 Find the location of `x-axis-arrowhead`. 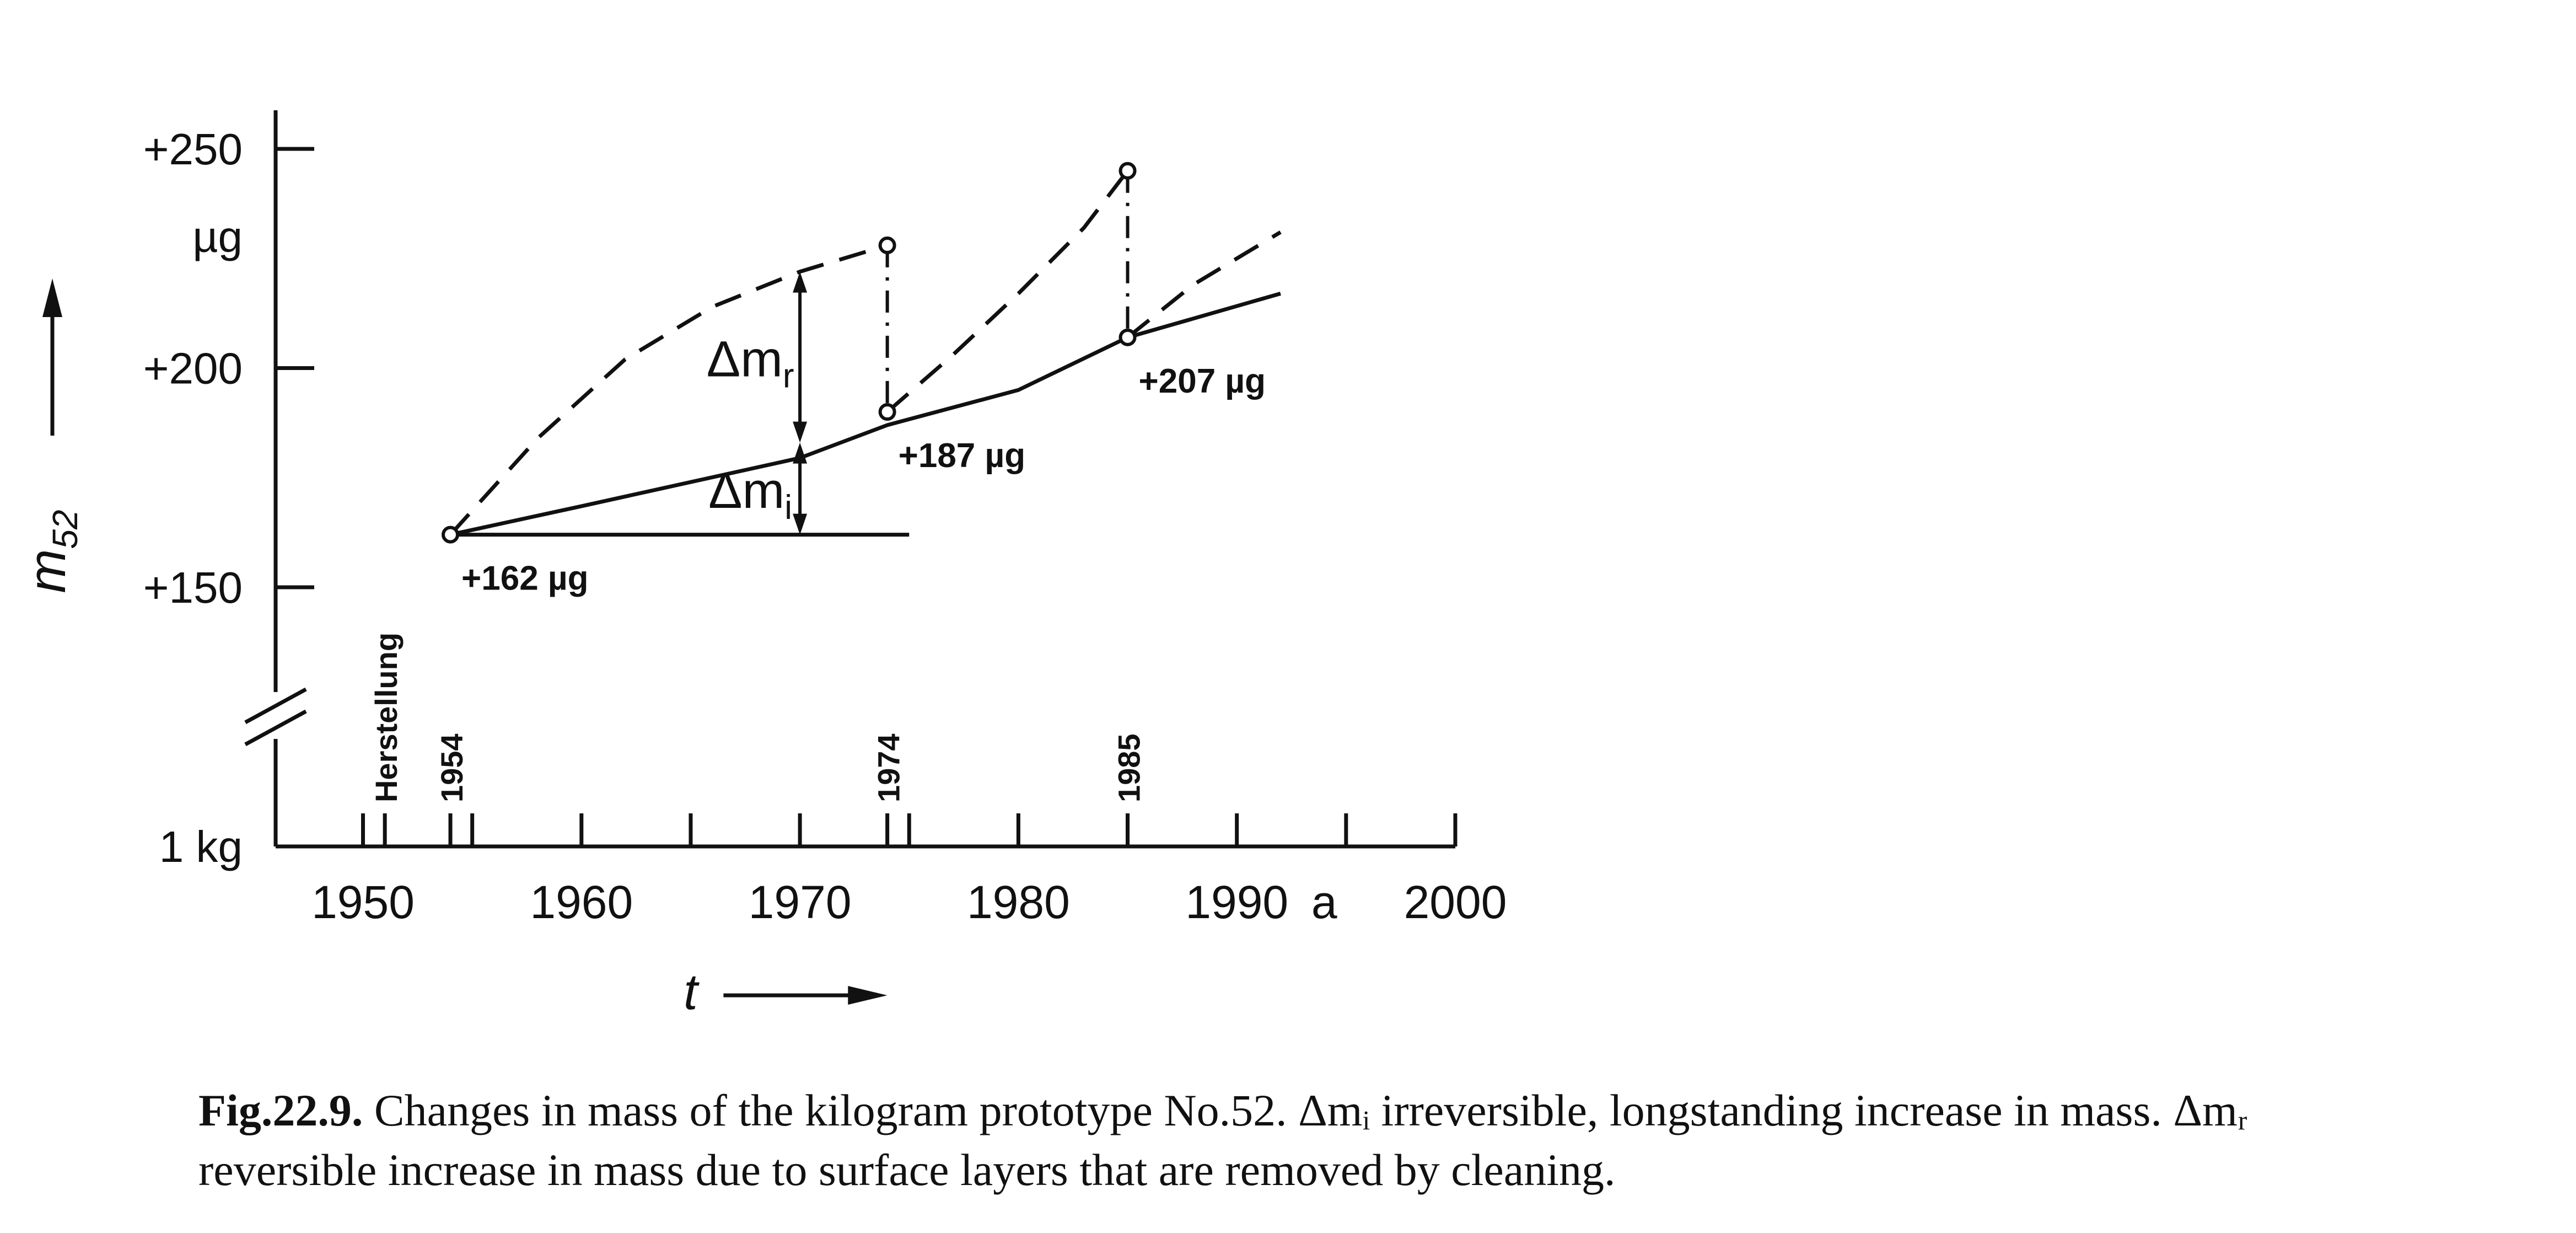

x-axis-arrowhead is located at coordinates (868, 995).